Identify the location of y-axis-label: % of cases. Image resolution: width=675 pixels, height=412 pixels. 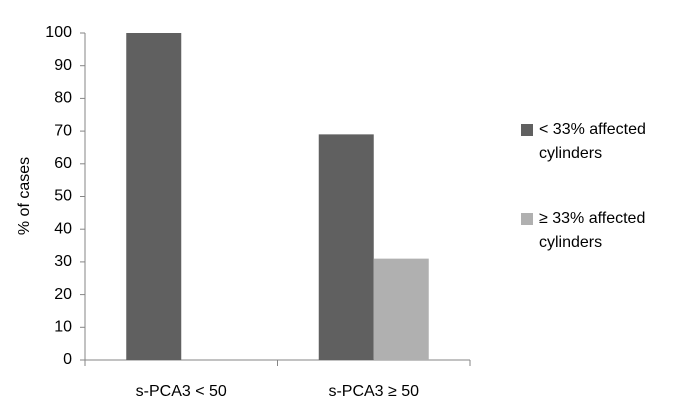
(24, 196).